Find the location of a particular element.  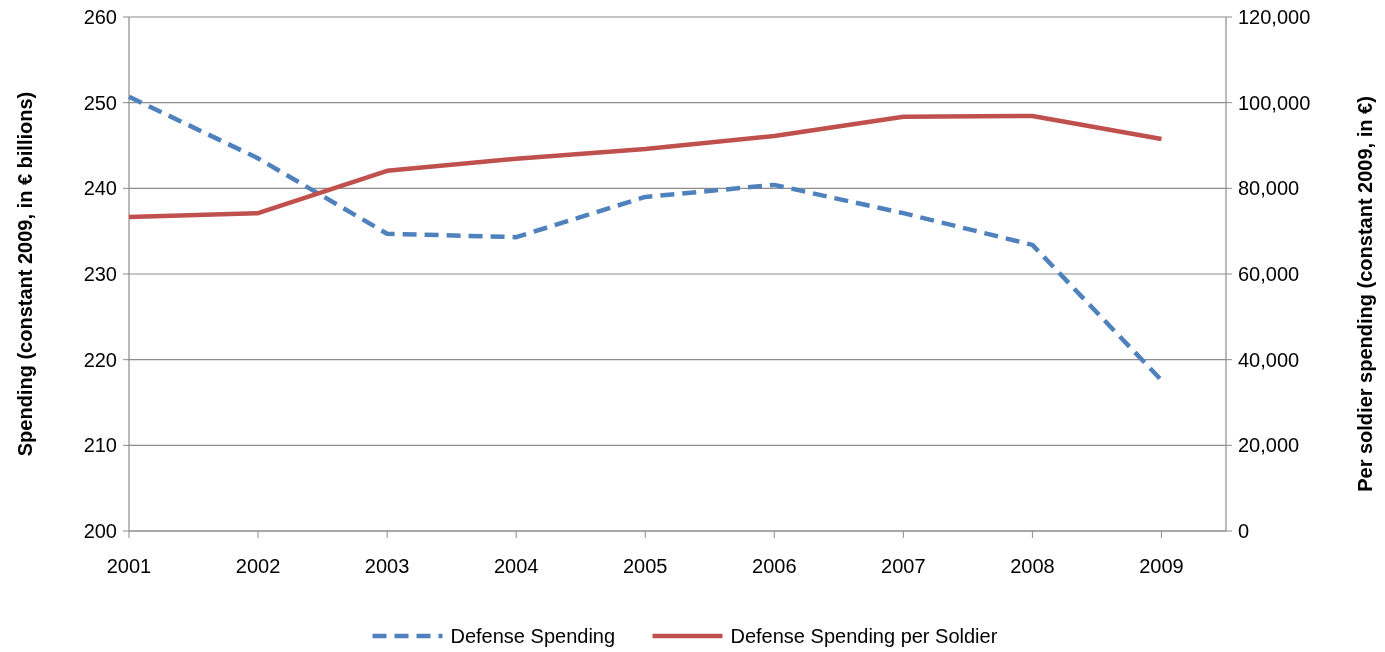

y2-tick-label: 100,000 is located at coordinates (1274, 102).